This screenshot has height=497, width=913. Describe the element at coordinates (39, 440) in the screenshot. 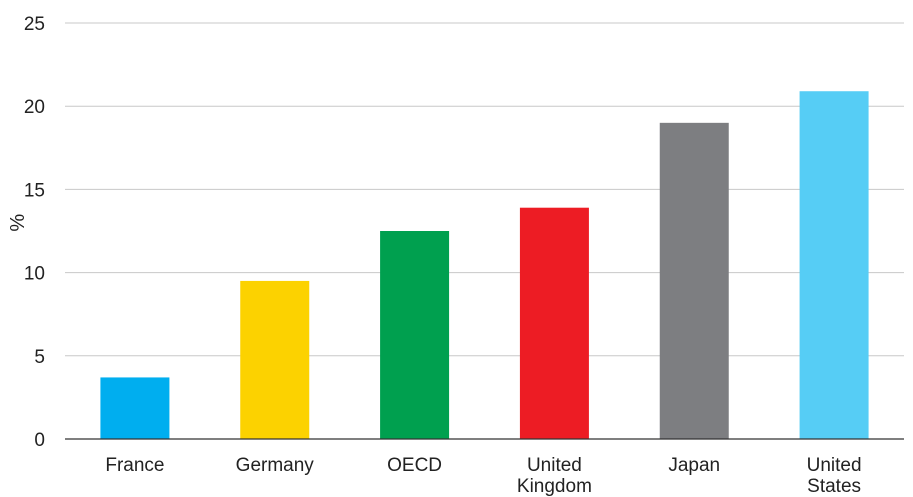

I see `y-tick-label: 0` at that location.